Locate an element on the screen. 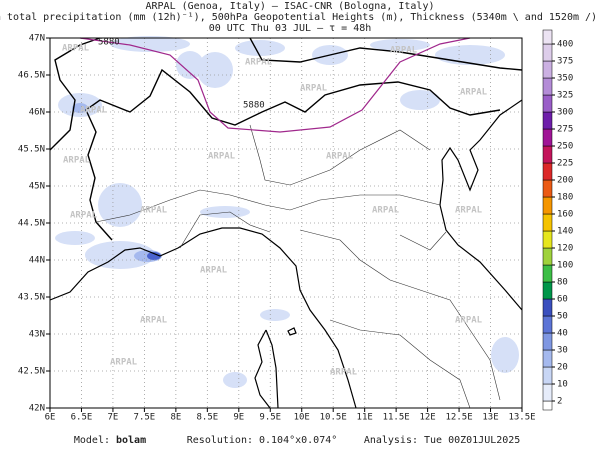 Image resolution: width=600 pixels, height=454 pixels. lat-tick-label: 43.5N is located at coordinates (31, 298).